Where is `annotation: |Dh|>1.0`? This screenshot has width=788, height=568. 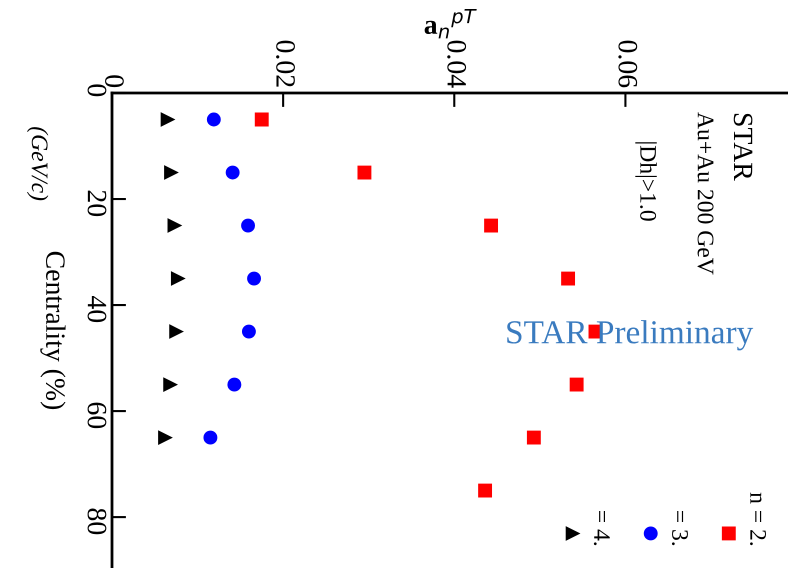
annotation: |Dh|>1.0 is located at coordinates (646, 181).